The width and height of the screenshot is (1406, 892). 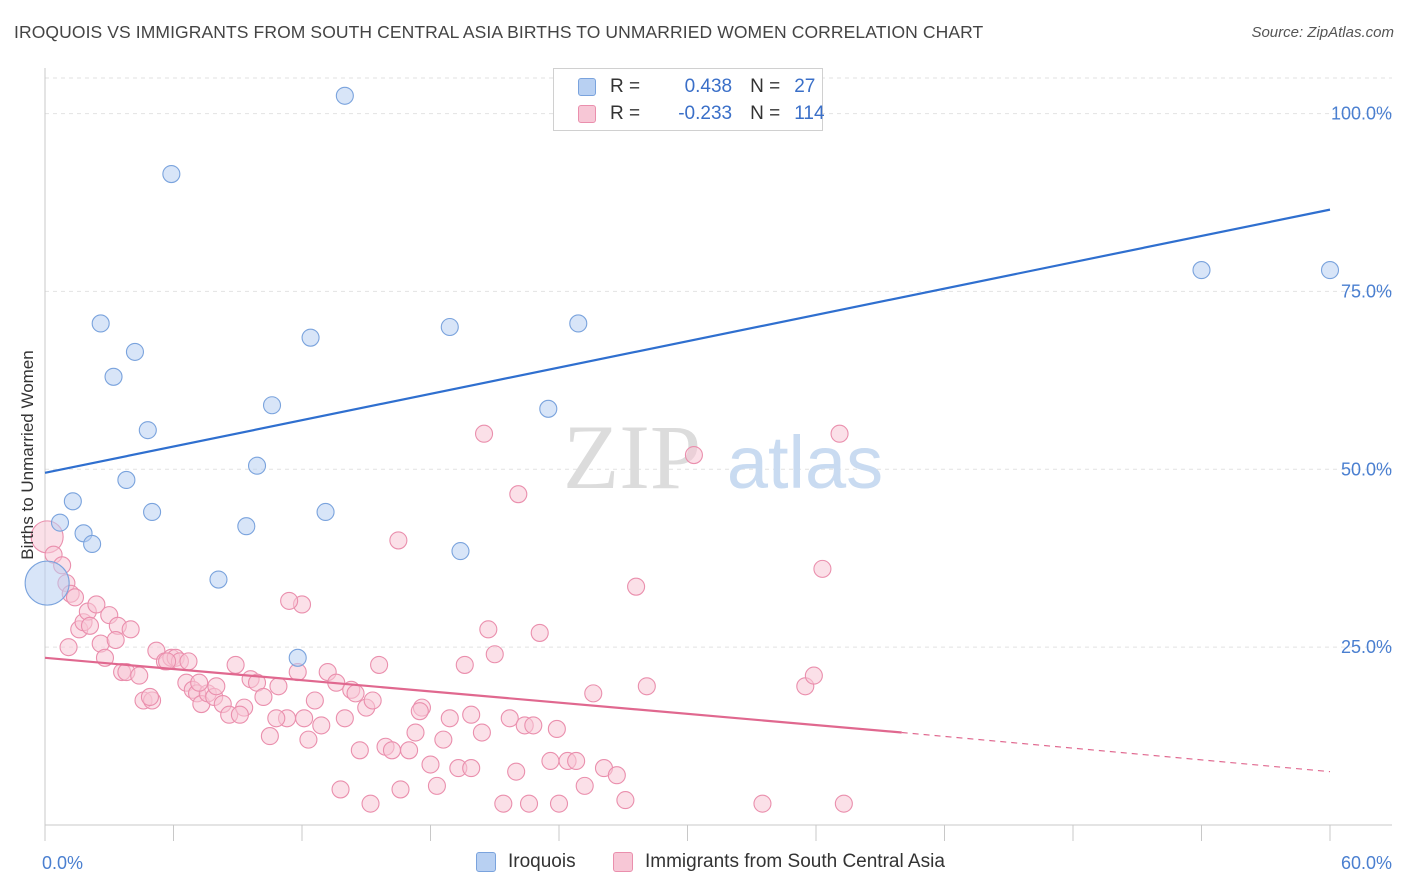 What do you see at coordinates (809, 113) in the screenshot?
I see `legend-n-value: 114` at bounding box center [809, 113].